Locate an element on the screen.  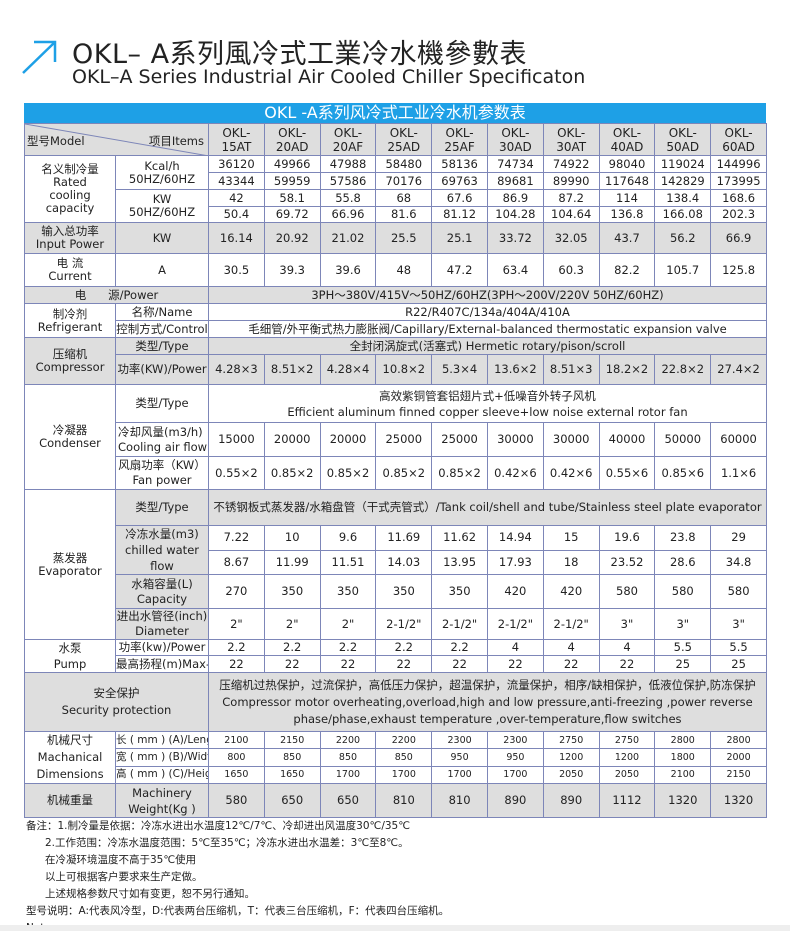
model-header-cell: OKL- 40AD is located at coordinates (627, 139).